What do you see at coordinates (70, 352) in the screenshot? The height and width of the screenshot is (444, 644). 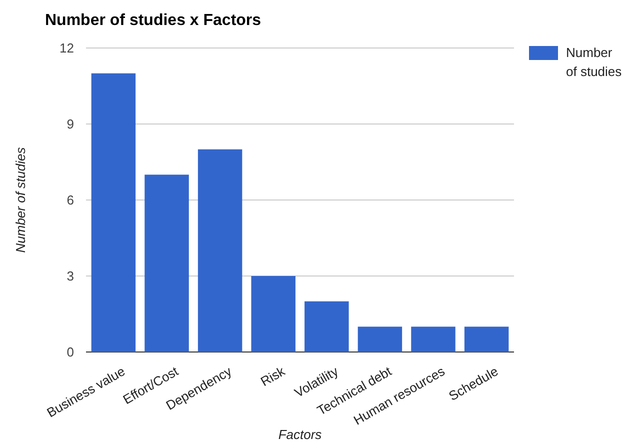 I see `y-tick-label: 0` at bounding box center [70, 352].